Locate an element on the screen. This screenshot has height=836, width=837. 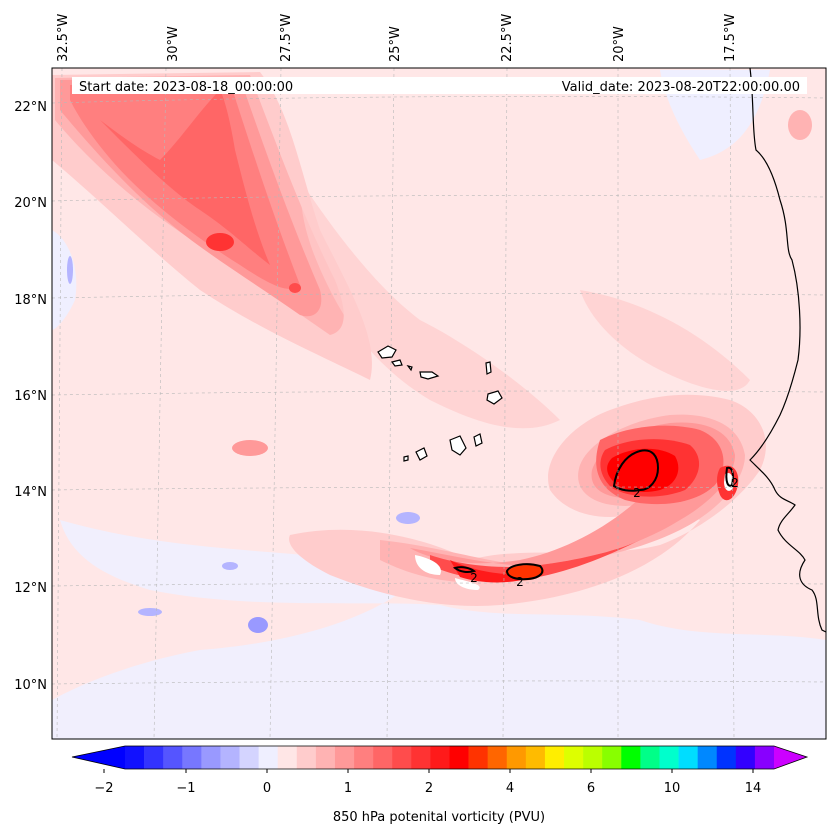
lon-label: 27.5°W is located at coordinates (286, 38).